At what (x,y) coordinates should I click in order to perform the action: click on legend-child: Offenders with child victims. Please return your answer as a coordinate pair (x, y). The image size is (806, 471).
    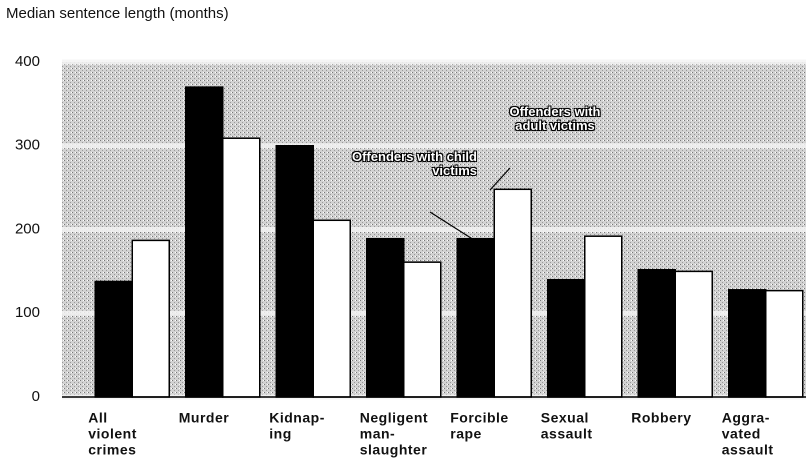
    Looking at the image, I should click on (414, 164).